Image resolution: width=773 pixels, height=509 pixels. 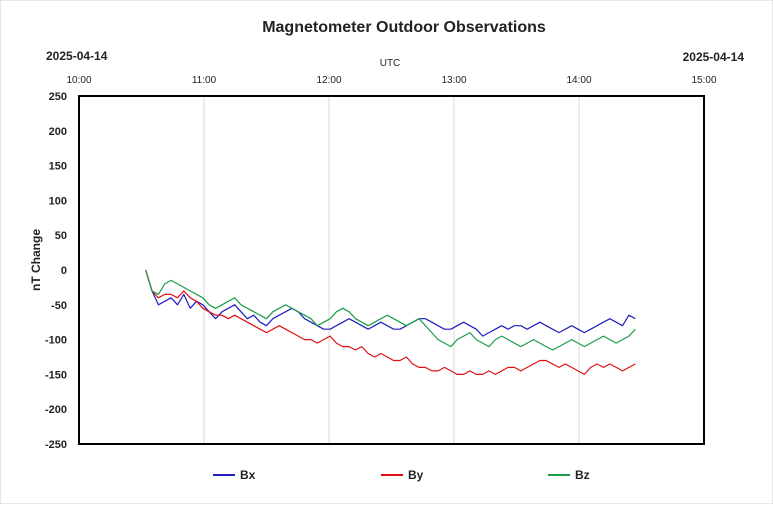 I want to click on x-tick-label: 10:00, so click(x=78, y=80).